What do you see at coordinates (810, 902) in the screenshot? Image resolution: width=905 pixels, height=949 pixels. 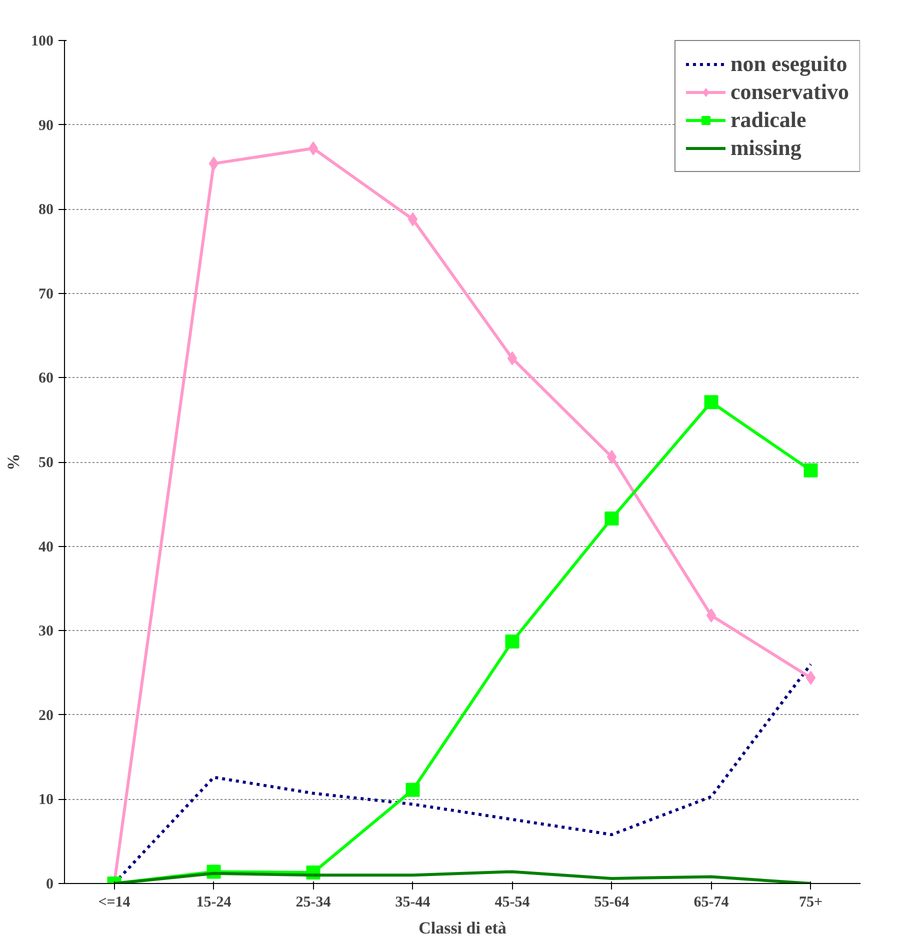 I see `x-tick-label: 75+` at bounding box center [810, 902].